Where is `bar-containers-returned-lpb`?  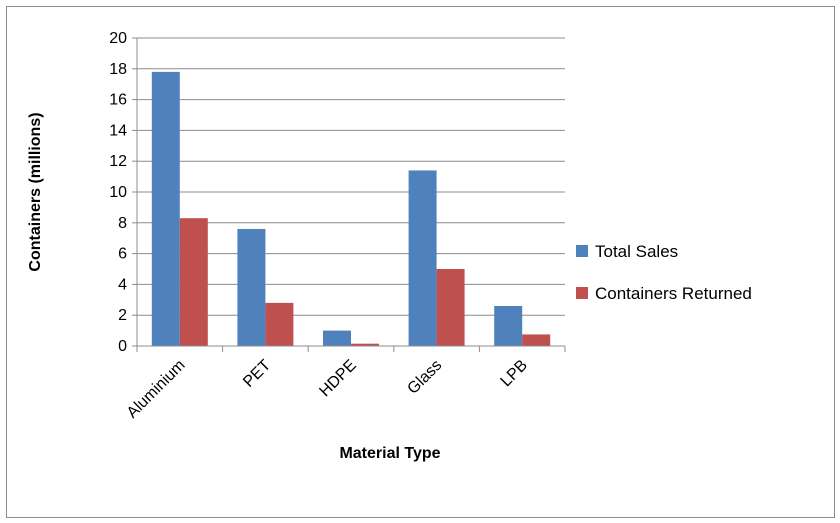
bar-containers-returned-lpb is located at coordinates (536, 340).